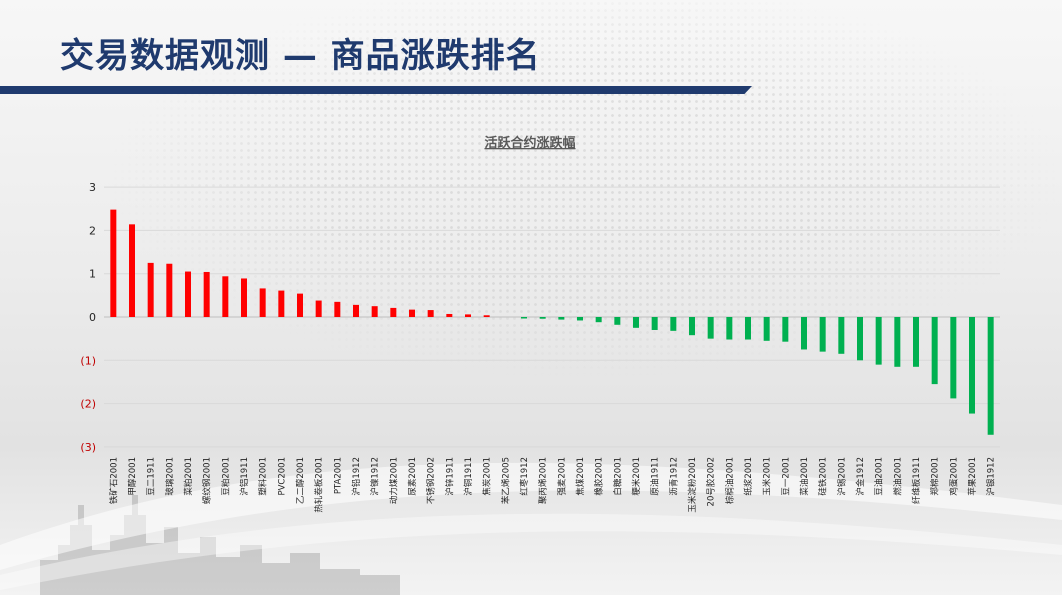 Image resolution: width=1062 pixels, height=595 pixels. What do you see at coordinates (393, 480) in the screenshot?
I see `x-tick-label: 动力煤2001` at bounding box center [393, 480].